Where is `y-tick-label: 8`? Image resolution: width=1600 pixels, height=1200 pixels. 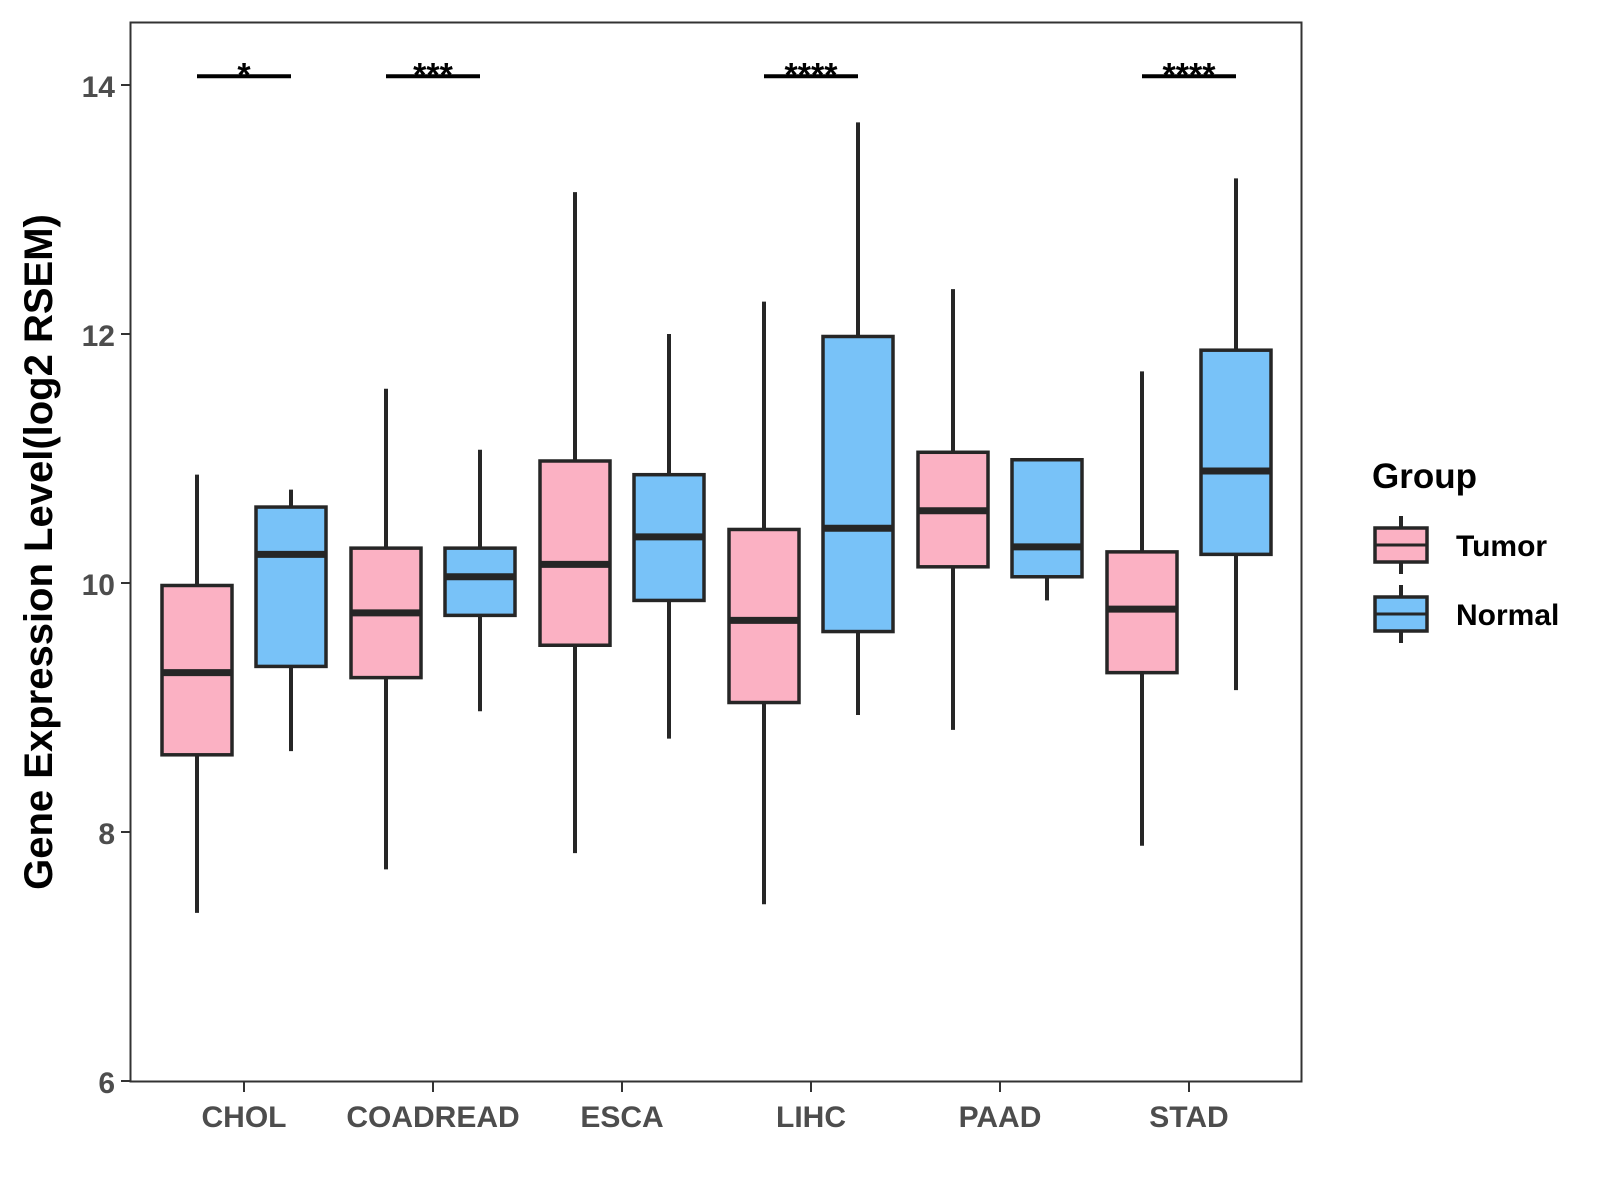
y-tick-label: 8 is located at coordinates (106, 834).